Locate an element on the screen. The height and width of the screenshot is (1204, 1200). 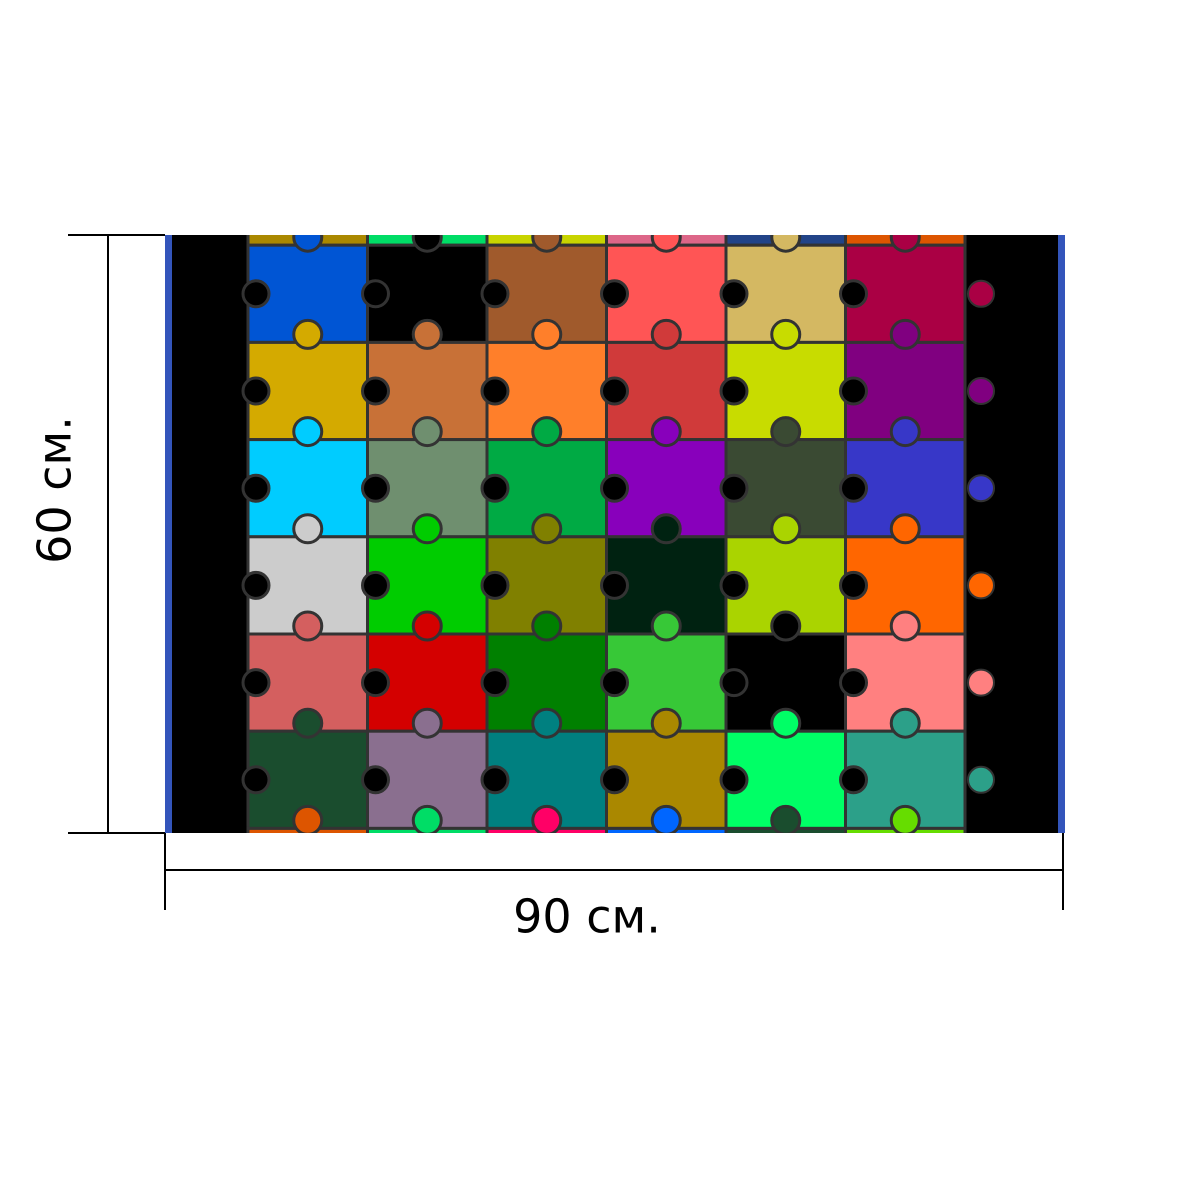
height-label: 60 см. is located at coordinates (55, 490).